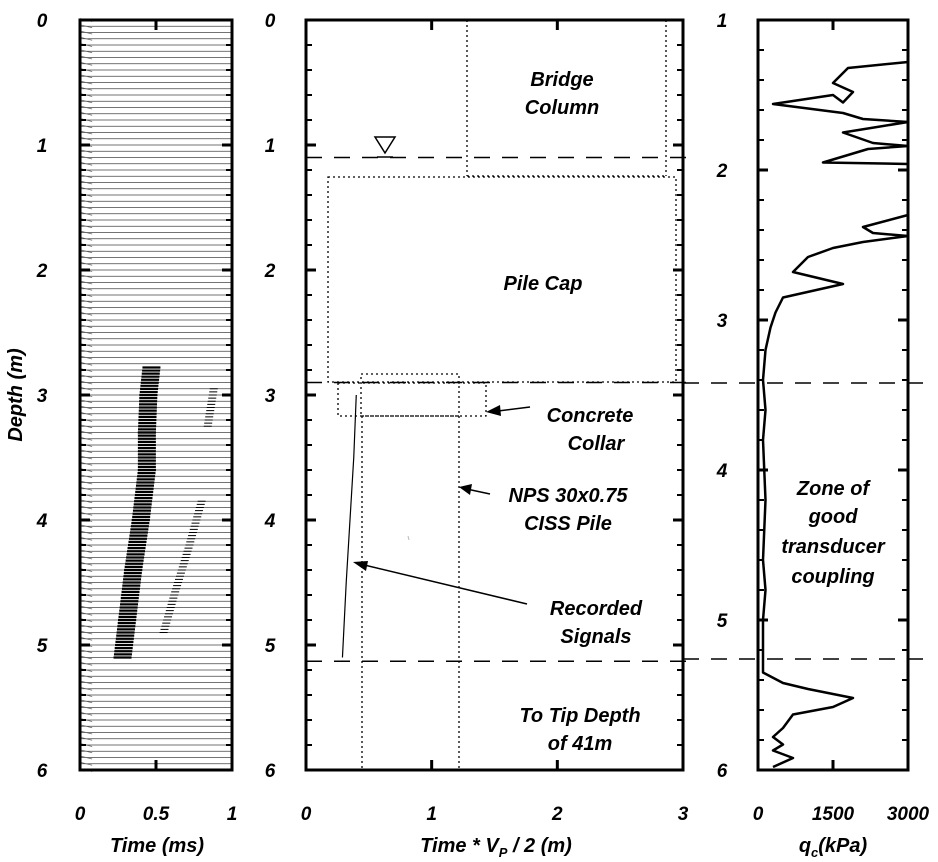 This screenshot has height=862, width=938. What do you see at coordinates (597, 444) in the screenshot?
I see `concrete-collar-label-line2: Collar` at bounding box center [597, 444].